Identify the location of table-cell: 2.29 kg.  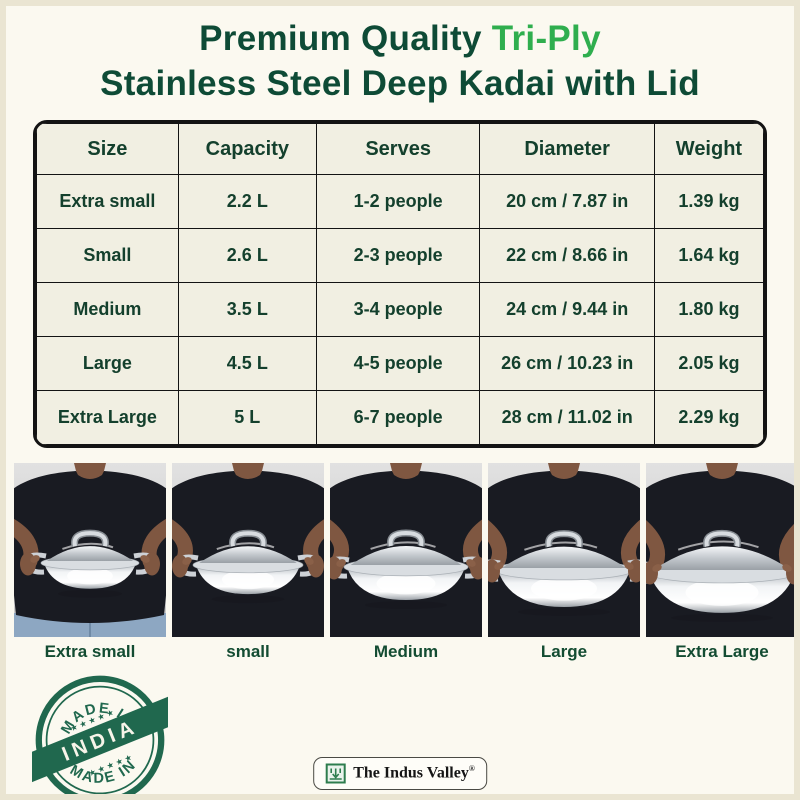
(708, 417).